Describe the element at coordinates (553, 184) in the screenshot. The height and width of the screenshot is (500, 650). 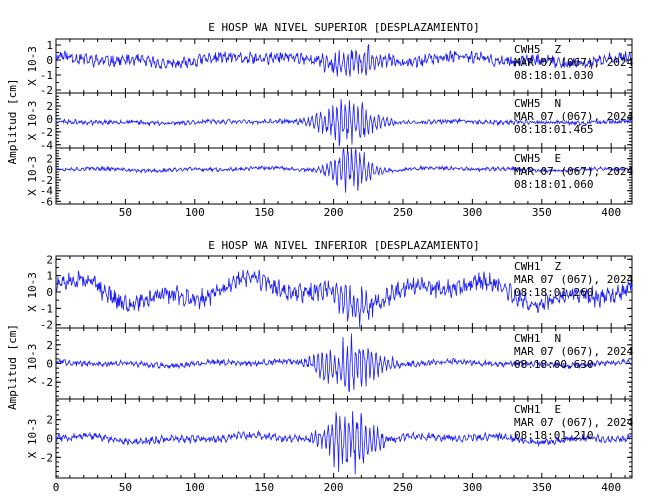
I see `record-time: 08:18:01.060` at that location.